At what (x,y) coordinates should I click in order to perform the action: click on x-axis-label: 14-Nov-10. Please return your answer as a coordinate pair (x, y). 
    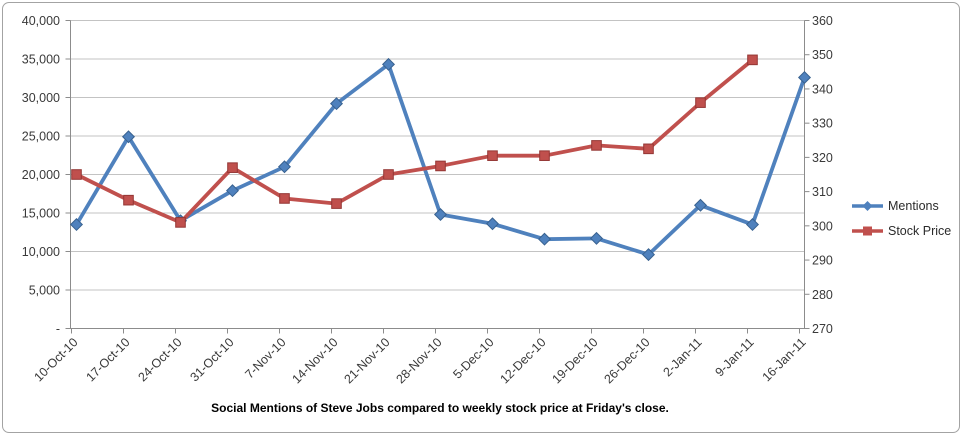
    Looking at the image, I should click on (314, 360).